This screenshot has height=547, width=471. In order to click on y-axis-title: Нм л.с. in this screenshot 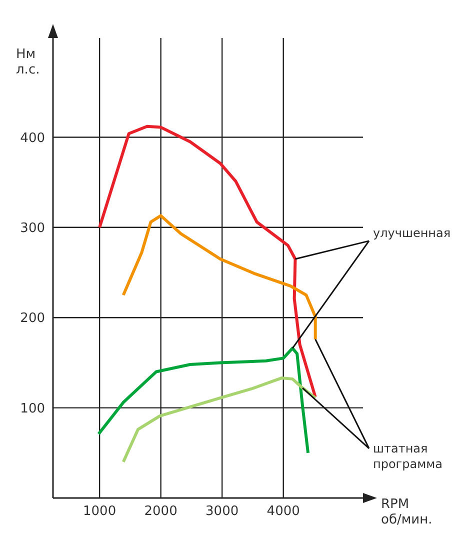, I will do `click(28, 62)`.